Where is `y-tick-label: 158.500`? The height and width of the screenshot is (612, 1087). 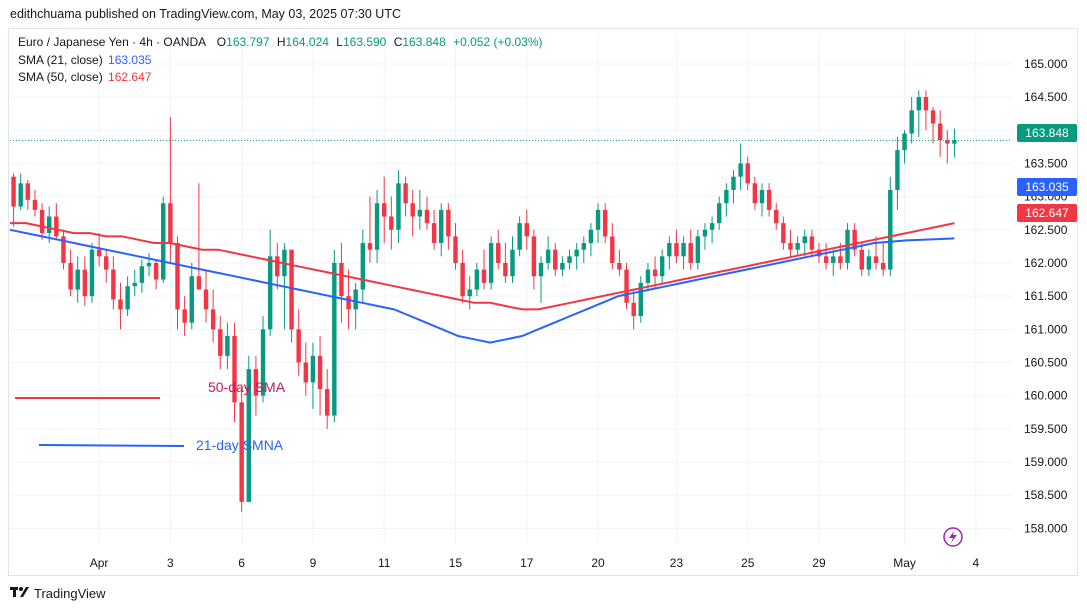 y-tick-label: 158.500 is located at coordinates (1046, 495).